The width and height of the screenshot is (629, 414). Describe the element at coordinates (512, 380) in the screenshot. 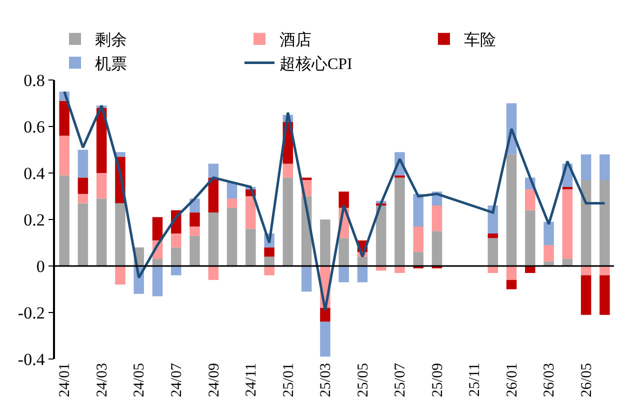

I see `x-tick-label: 26/01` at that location.